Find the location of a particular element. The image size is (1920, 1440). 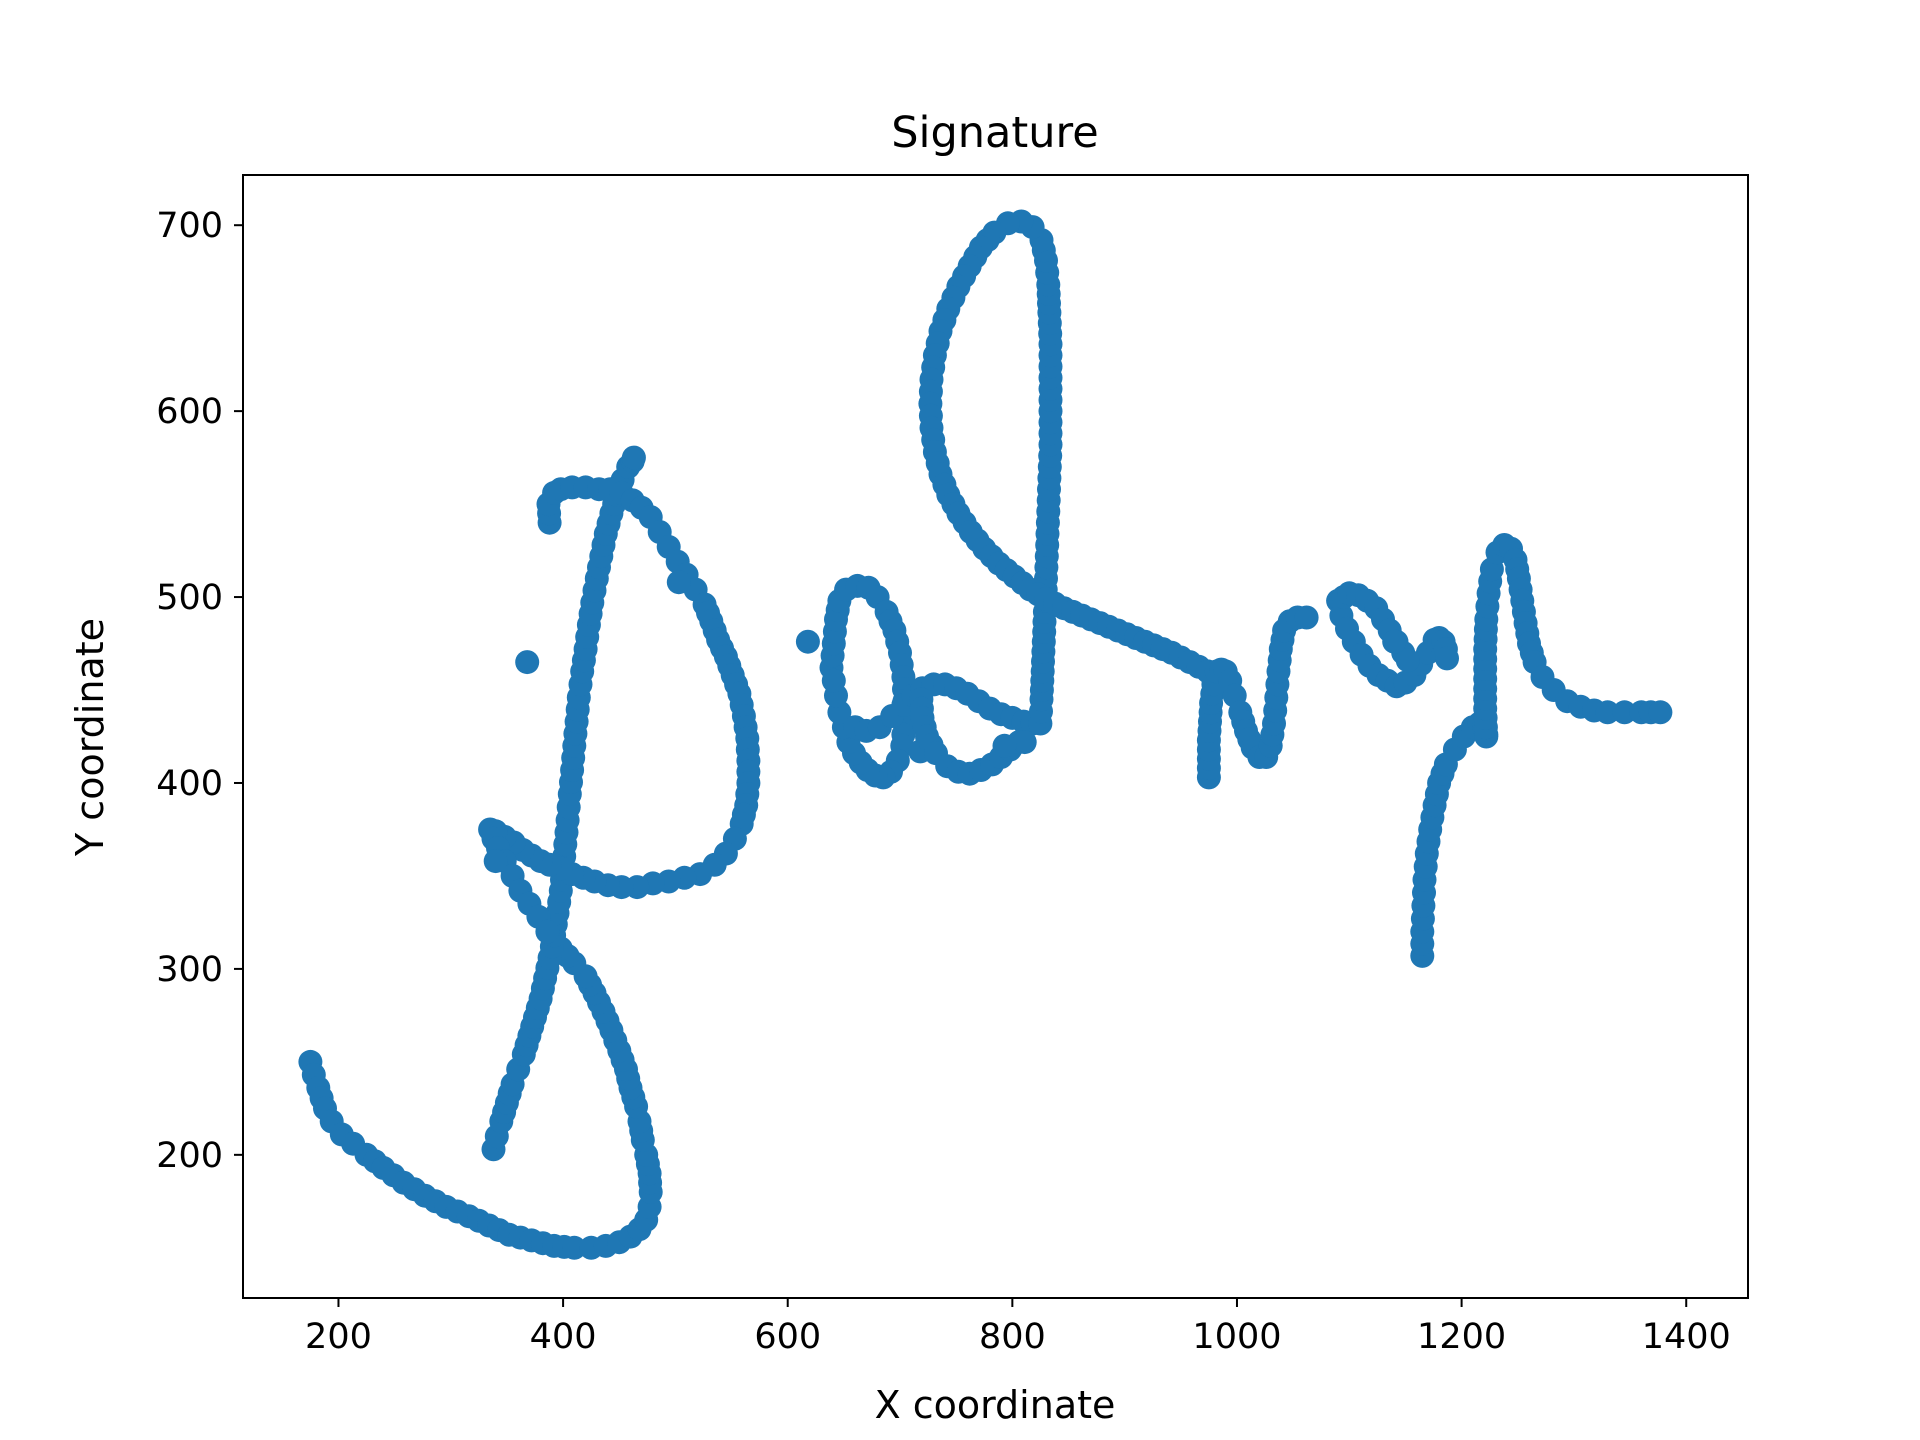

x-tick-label: 1400 is located at coordinates (1686, 1337).